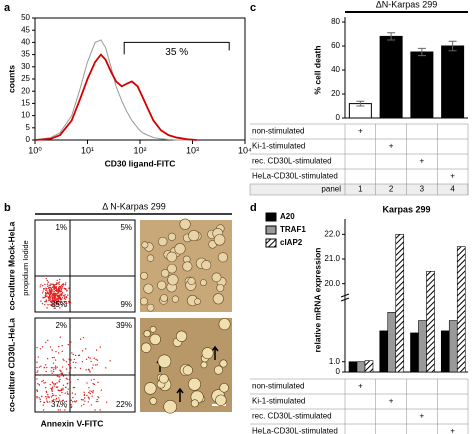 This screenshot has height=434, width=474. I want to click on row-label: rec. CD30L-stimulated, so click(292, 416).